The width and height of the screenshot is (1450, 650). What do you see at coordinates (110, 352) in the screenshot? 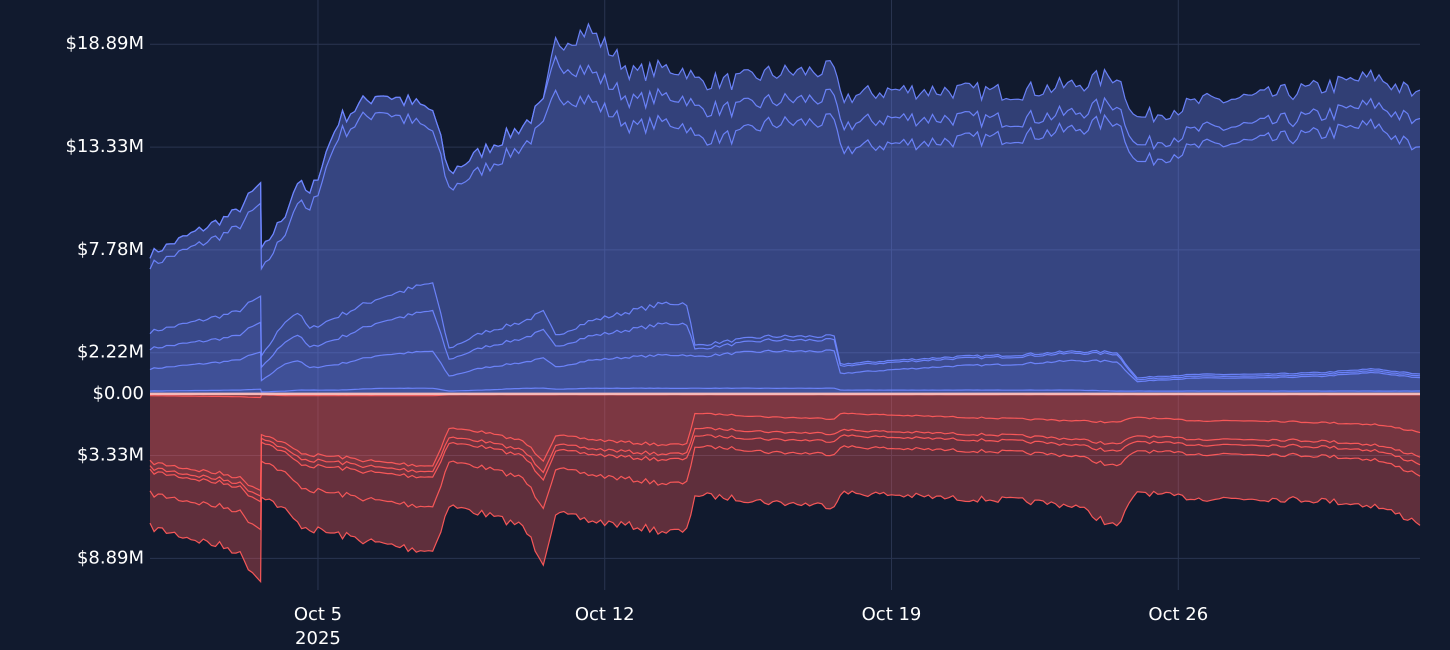
I see `y-tick-label: $2.22M` at bounding box center [110, 352].